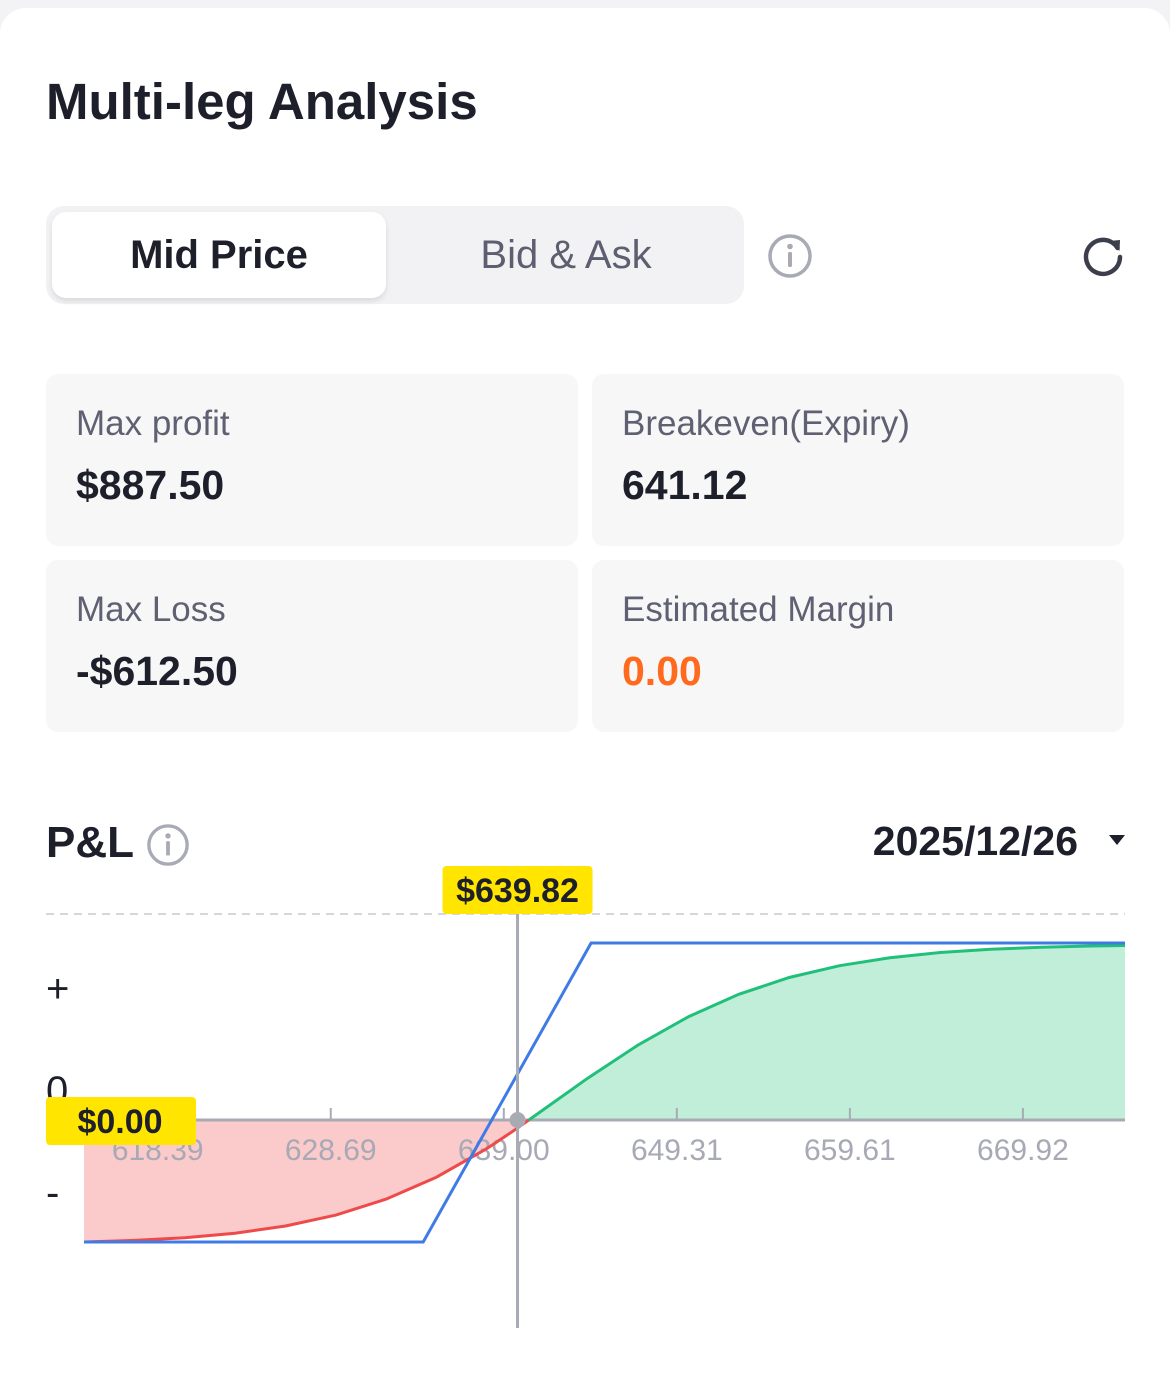 Image resolution: width=1170 pixels, height=1374 pixels. I want to click on pnl-title: P&L, so click(90, 842).